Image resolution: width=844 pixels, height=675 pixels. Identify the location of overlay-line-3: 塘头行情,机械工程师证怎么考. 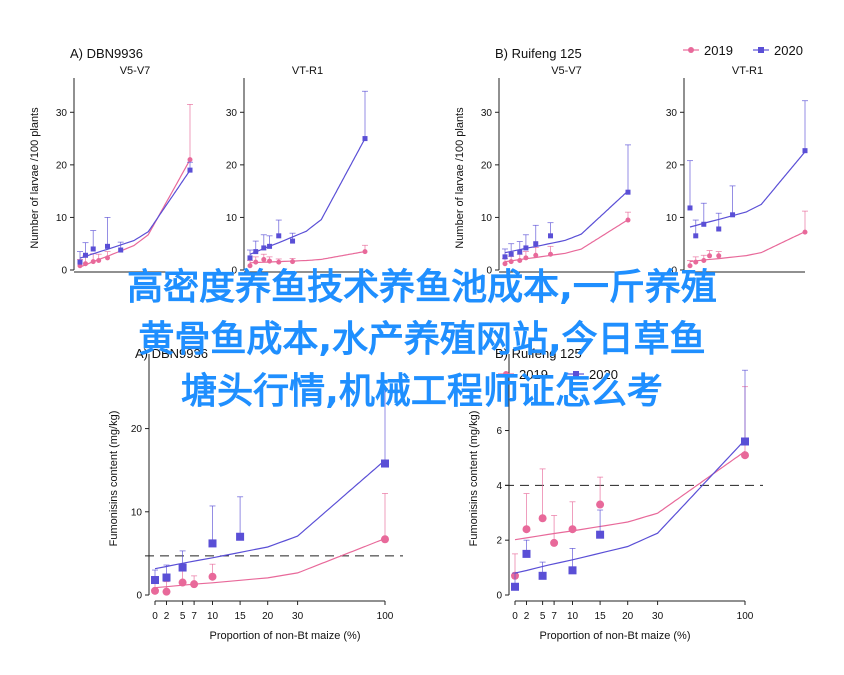
(422, 391).